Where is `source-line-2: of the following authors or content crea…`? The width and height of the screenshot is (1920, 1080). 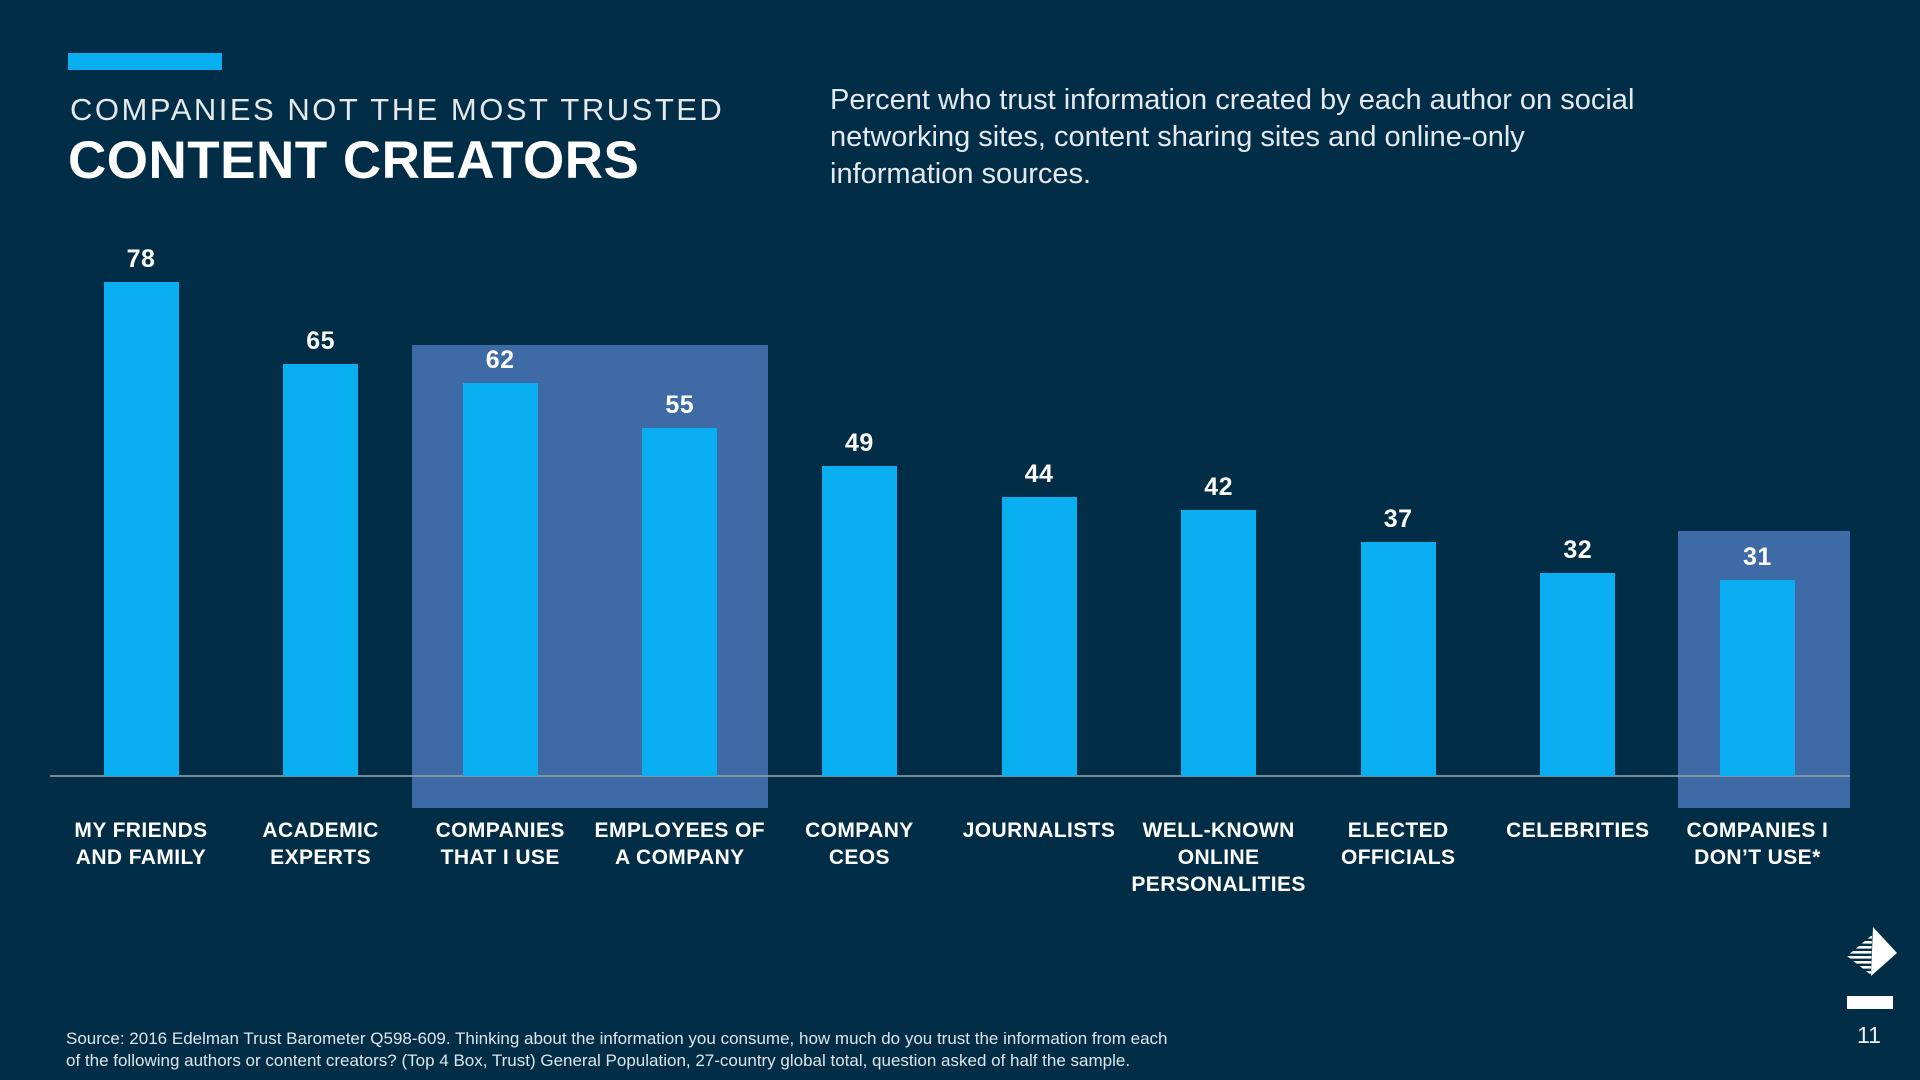 source-line-2: of the following authors or content crea… is located at coordinates (598, 1060).